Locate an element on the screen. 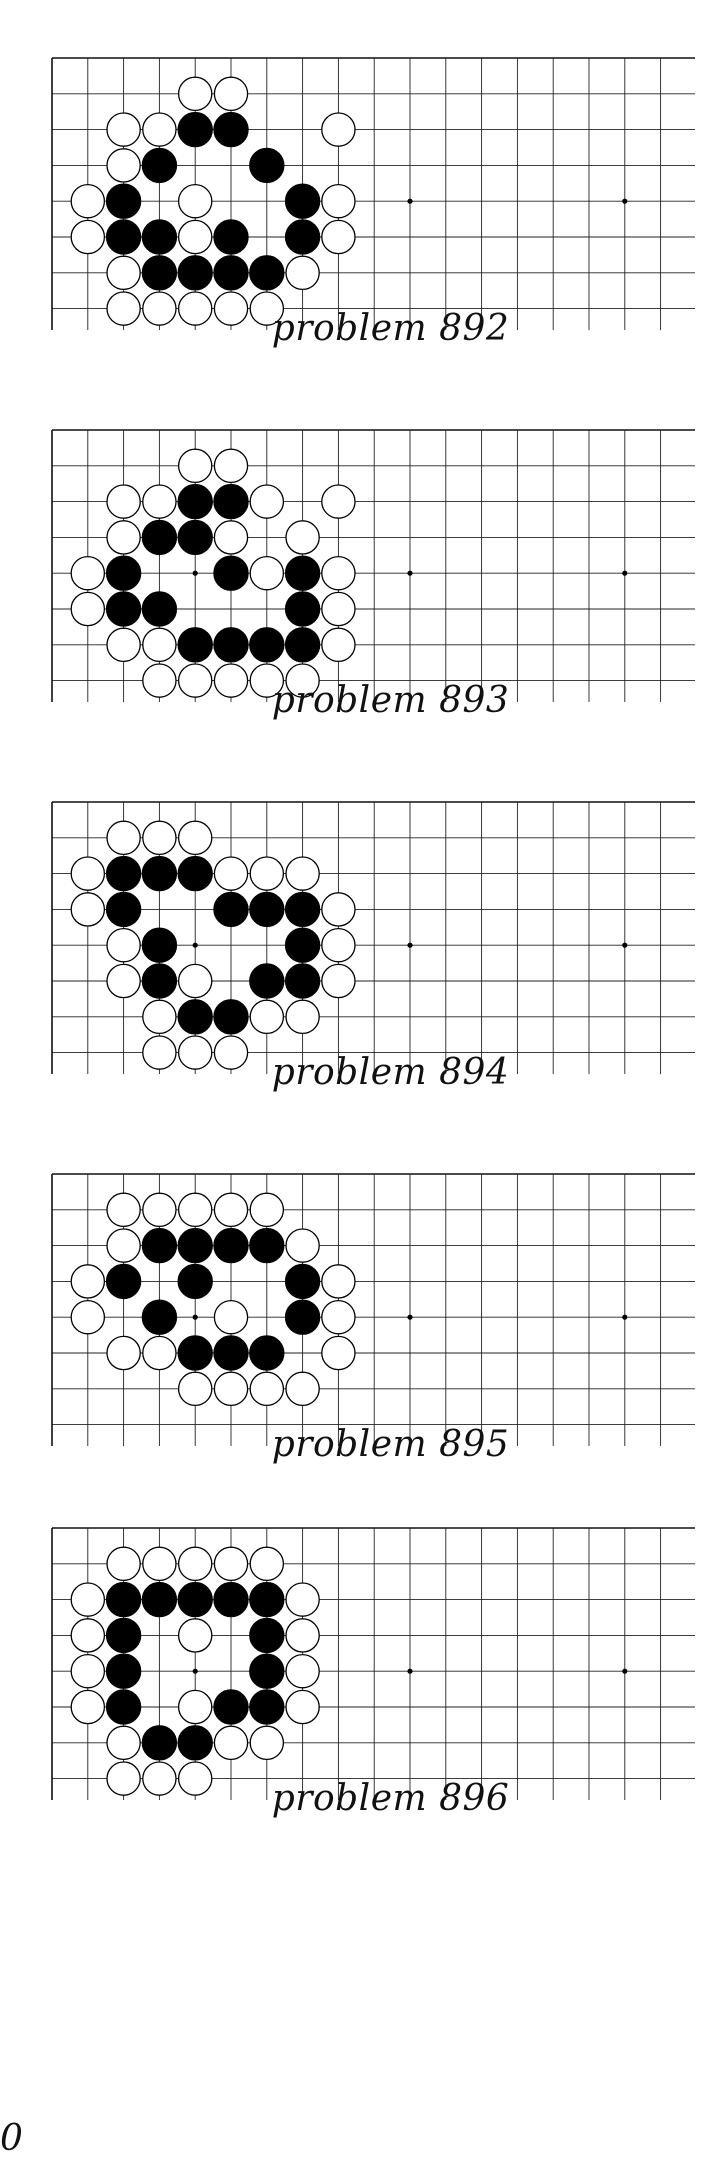 The width and height of the screenshot is (725, 2181). problem-caption: problem 892 is located at coordinates (376, 328).